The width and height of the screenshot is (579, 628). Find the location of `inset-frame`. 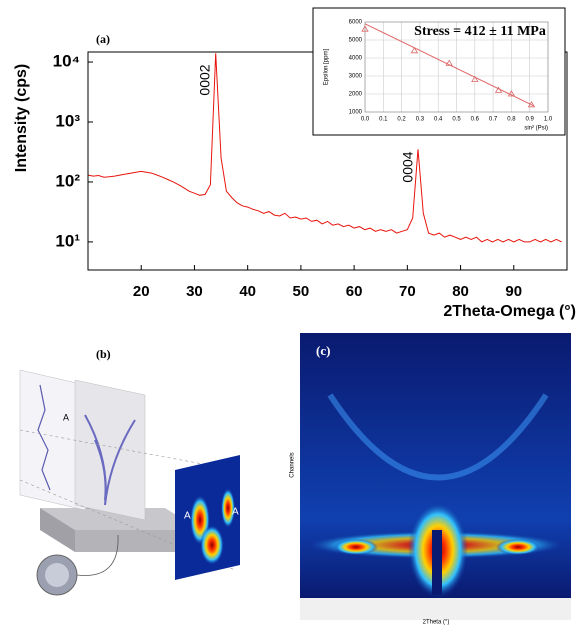

inset-frame is located at coordinates (439, 71).